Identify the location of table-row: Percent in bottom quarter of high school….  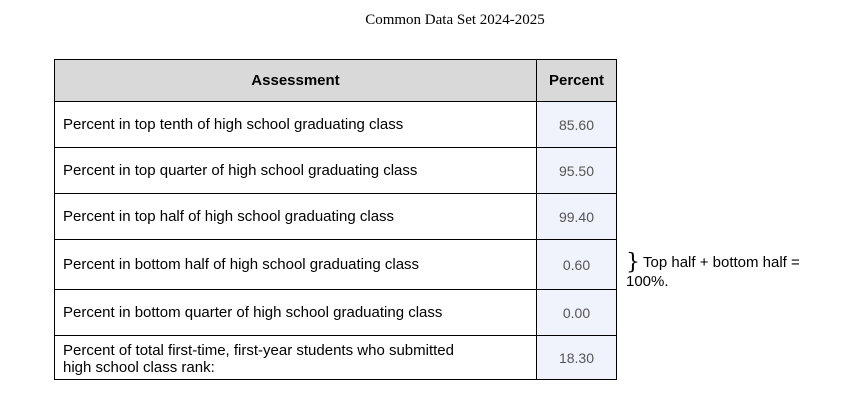
(335, 312).